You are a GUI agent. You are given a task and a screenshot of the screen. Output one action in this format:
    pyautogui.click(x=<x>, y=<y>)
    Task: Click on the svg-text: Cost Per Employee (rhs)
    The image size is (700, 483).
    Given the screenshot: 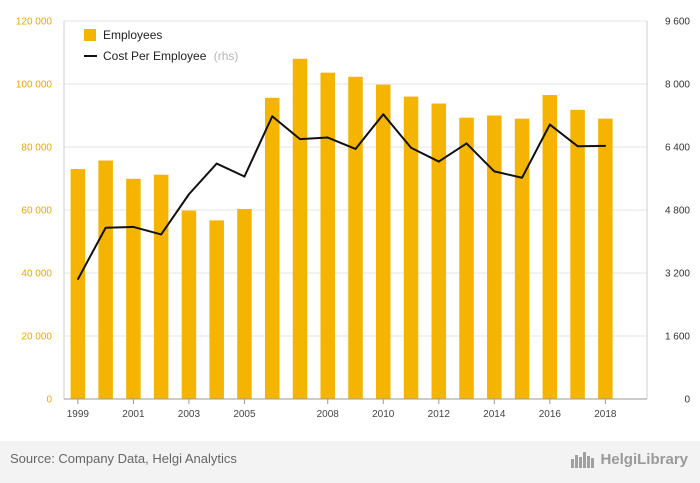 What is the action you would take?
    pyautogui.click(x=170, y=56)
    